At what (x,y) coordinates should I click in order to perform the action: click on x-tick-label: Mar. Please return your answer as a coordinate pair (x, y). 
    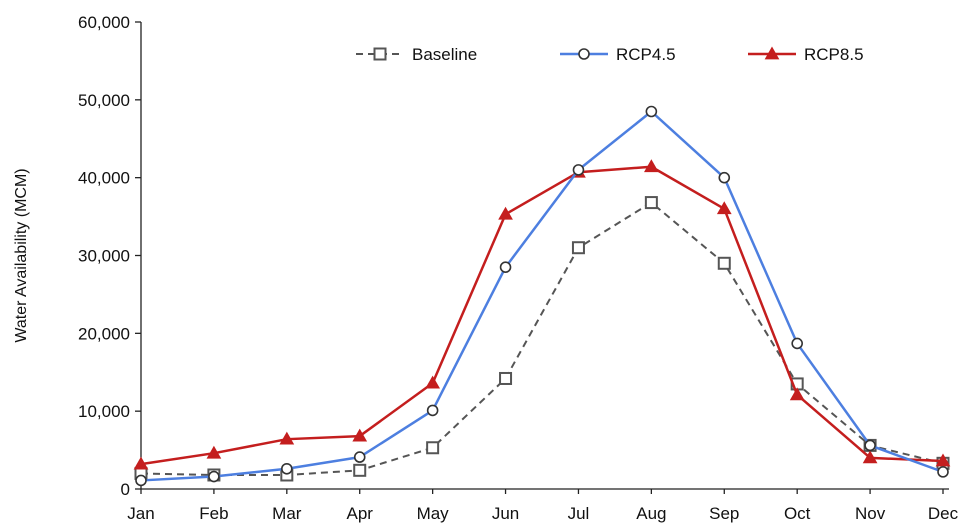
    Looking at the image, I should click on (287, 513).